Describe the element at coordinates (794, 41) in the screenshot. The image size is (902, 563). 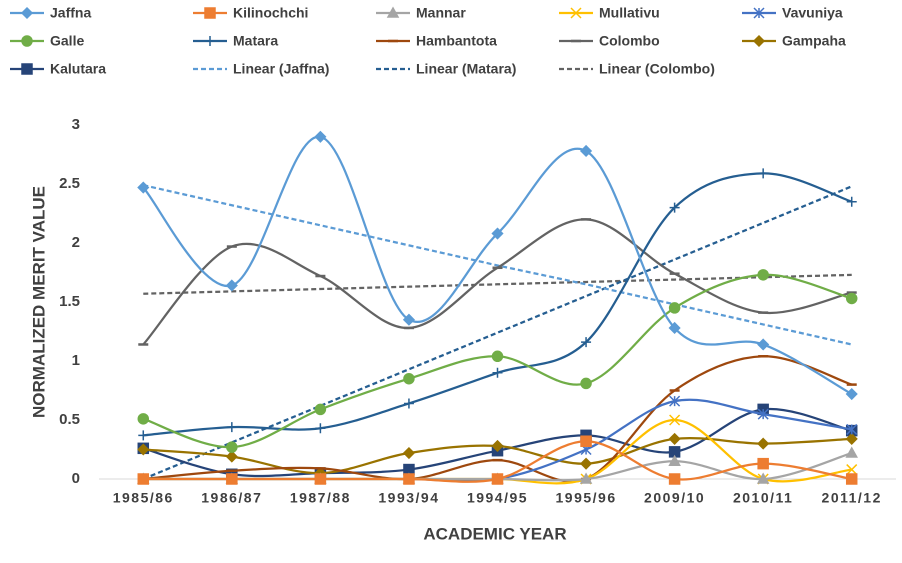
I see `legend-item: Gampaha` at that location.